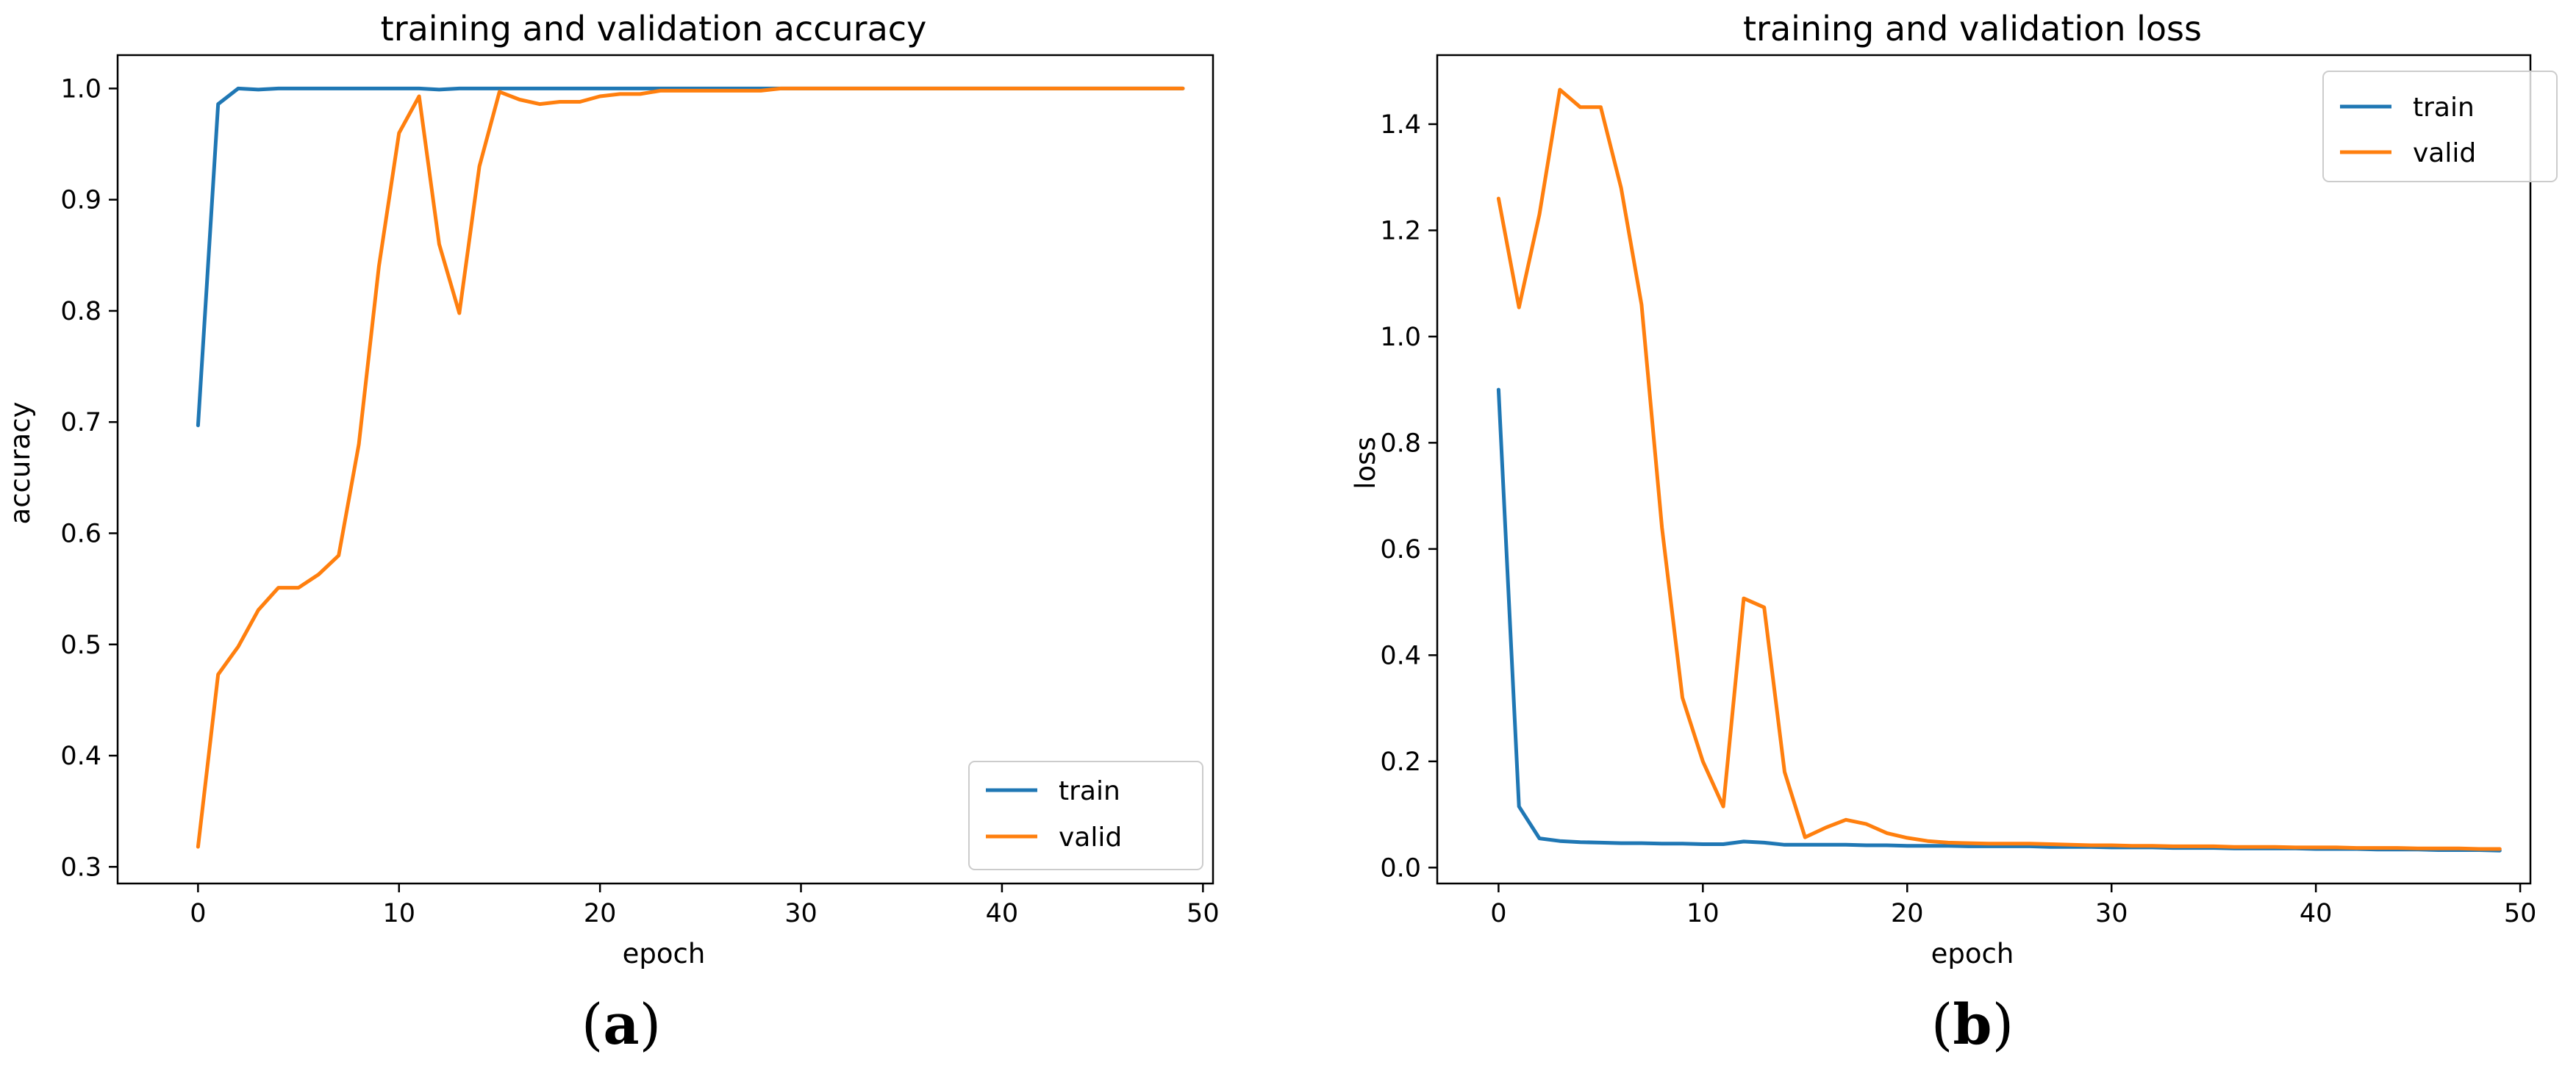 Image resolution: width=2576 pixels, height=1068 pixels. What do you see at coordinates (1365, 463) in the screenshot?
I see `y-axis-label: loss` at bounding box center [1365, 463].